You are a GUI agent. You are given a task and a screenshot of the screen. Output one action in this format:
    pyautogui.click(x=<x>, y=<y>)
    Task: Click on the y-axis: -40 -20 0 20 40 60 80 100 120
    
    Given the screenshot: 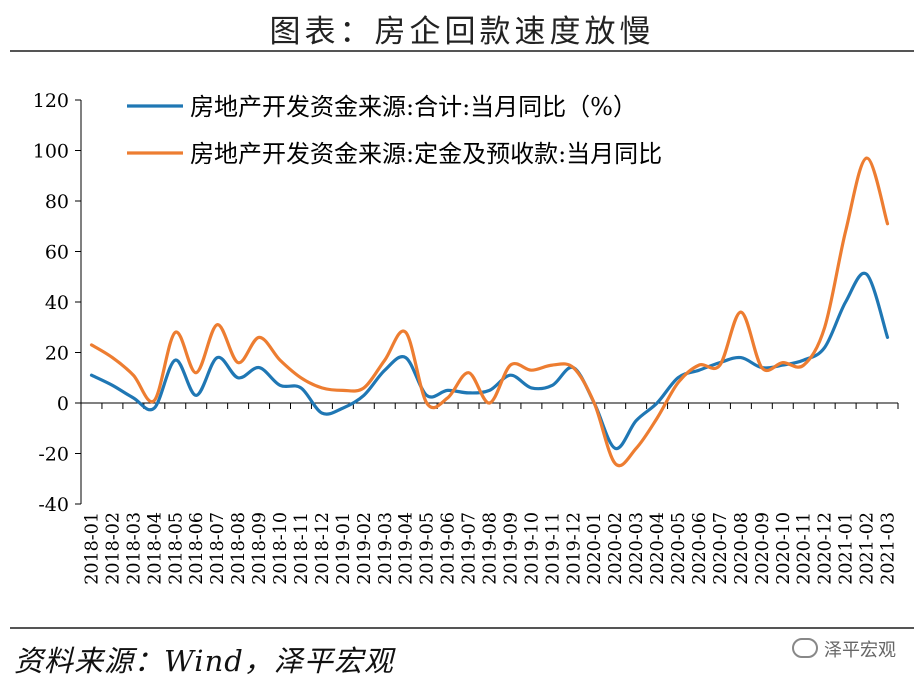 What is the action you would take?
    pyautogui.click(x=57, y=303)
    